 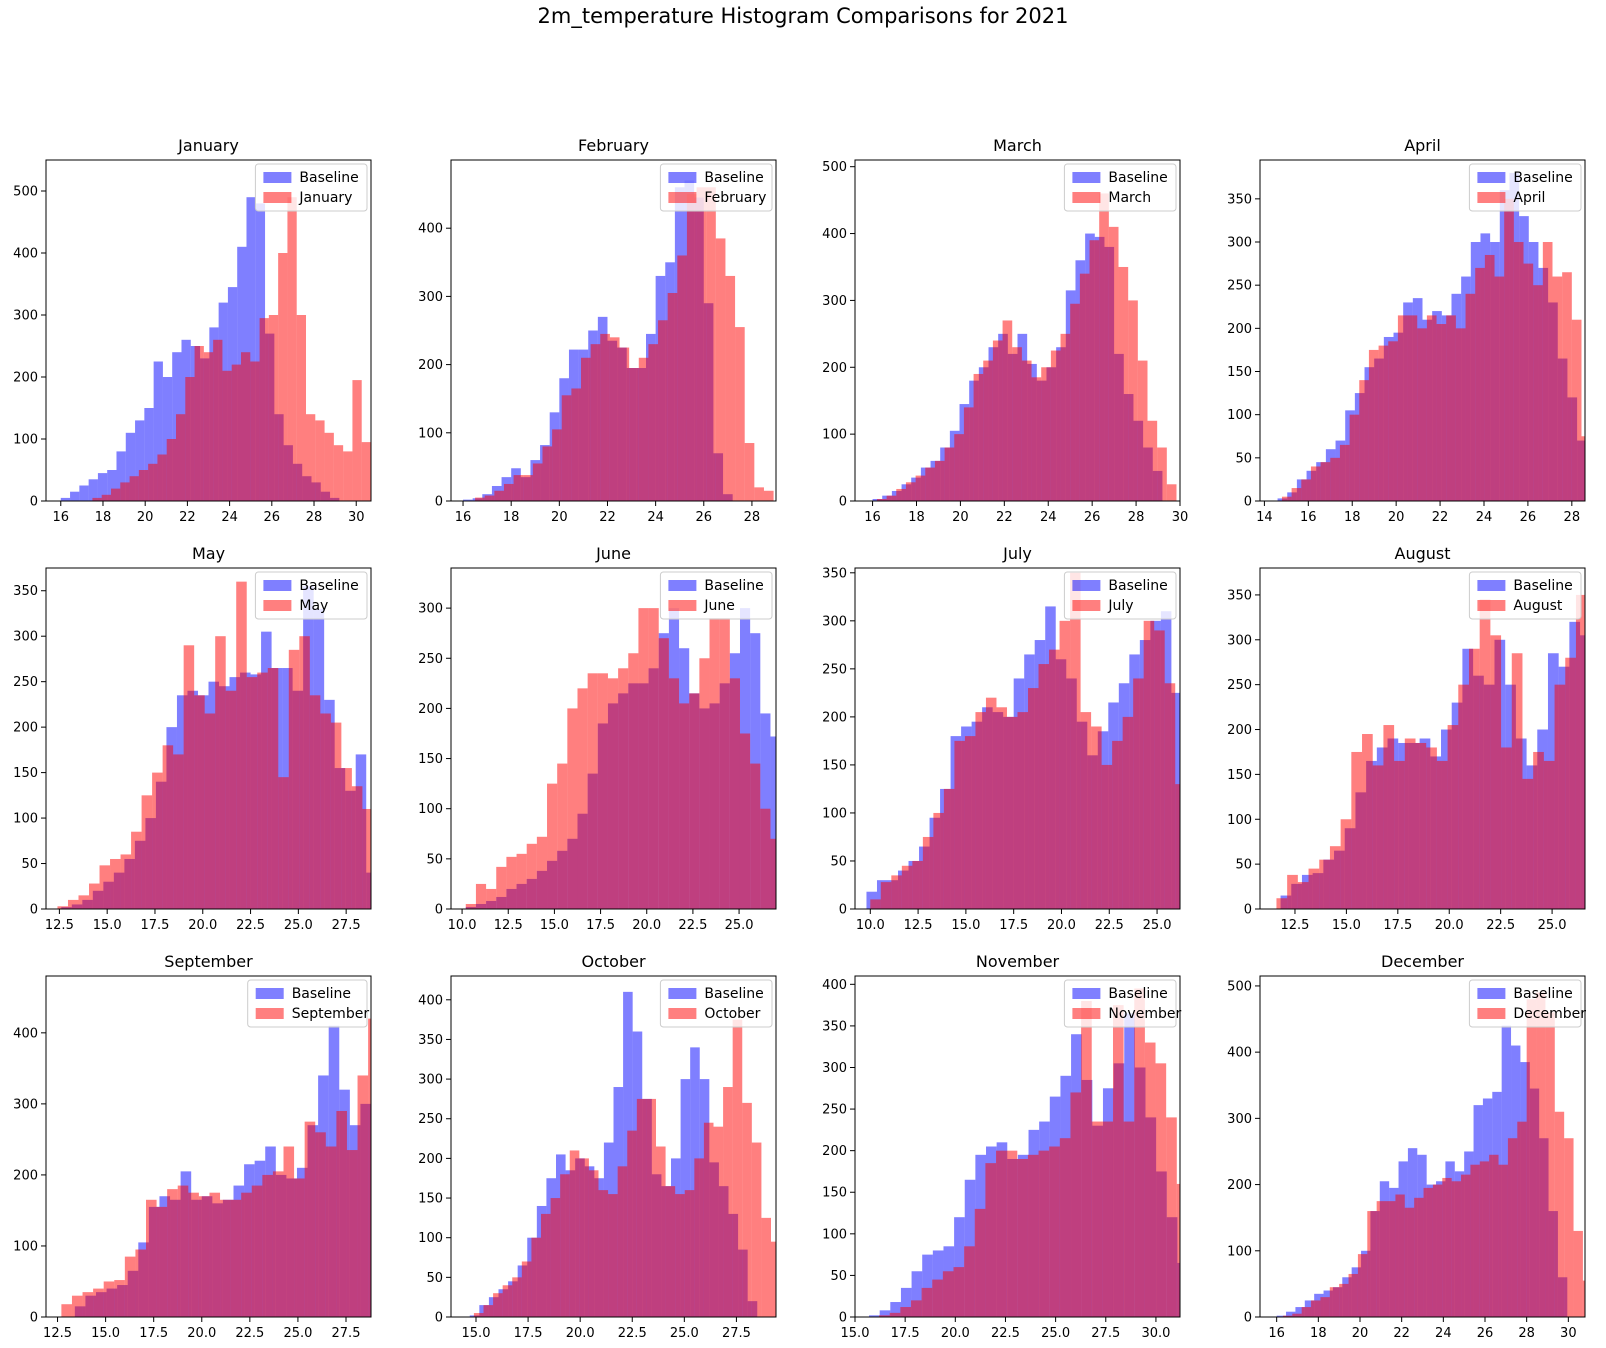 What do you see at coordinates (1397, 925) in the screenshot?
I see `x-tick-label: 17.5` at bounding box center [1397, 925].